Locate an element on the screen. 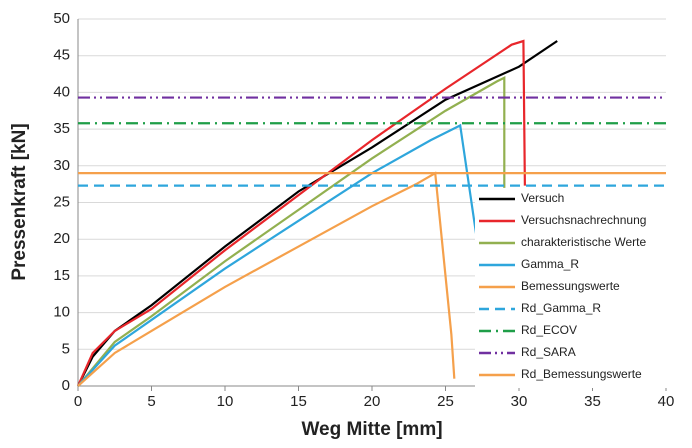 The width and height of the screenshot is (692, 448). legend-label: Rd_SARA is located at coordinates (548, 352).